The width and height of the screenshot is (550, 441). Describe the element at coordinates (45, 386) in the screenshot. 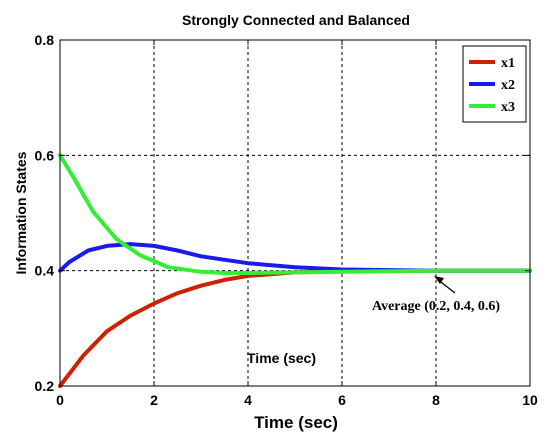

I see `y-tick-label: 0.2` at that location.